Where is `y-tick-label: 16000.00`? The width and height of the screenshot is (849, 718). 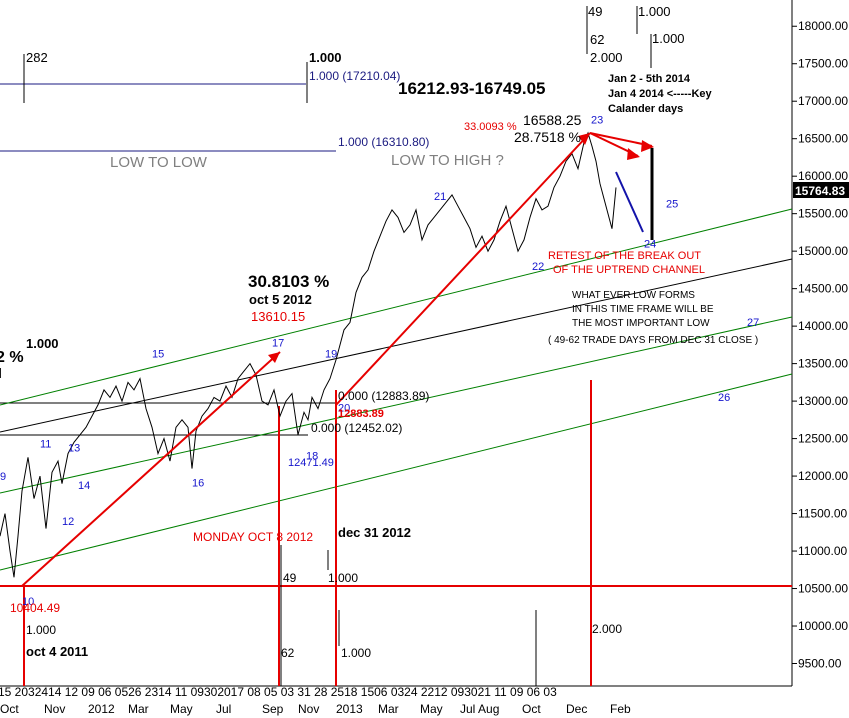 y-tick-label: 16000.00 is located at coordinates (823, 176).